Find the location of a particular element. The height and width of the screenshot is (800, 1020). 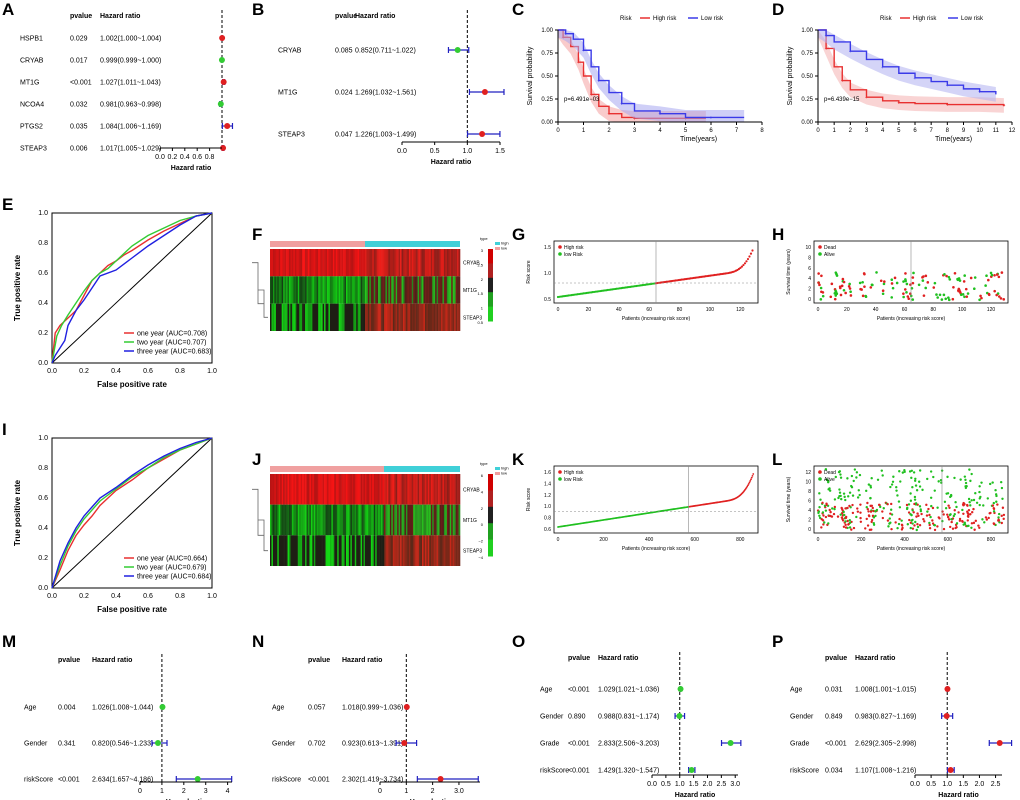

row-hr-text: 1.018(0.999~1.036) is located at coordinates (372, 708).